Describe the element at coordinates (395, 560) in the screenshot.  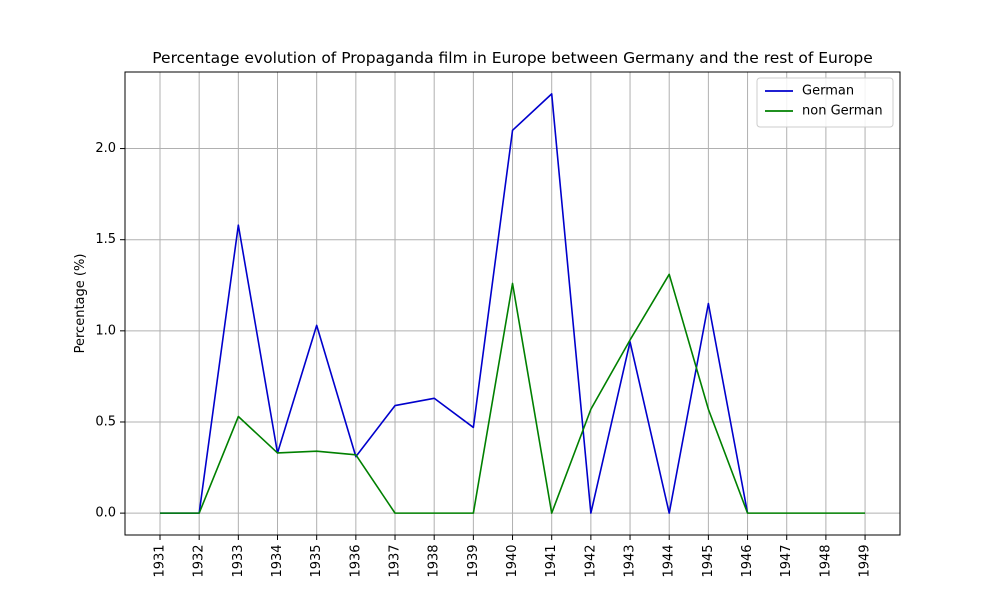
I see `x-tick-label: 1937` at that location.